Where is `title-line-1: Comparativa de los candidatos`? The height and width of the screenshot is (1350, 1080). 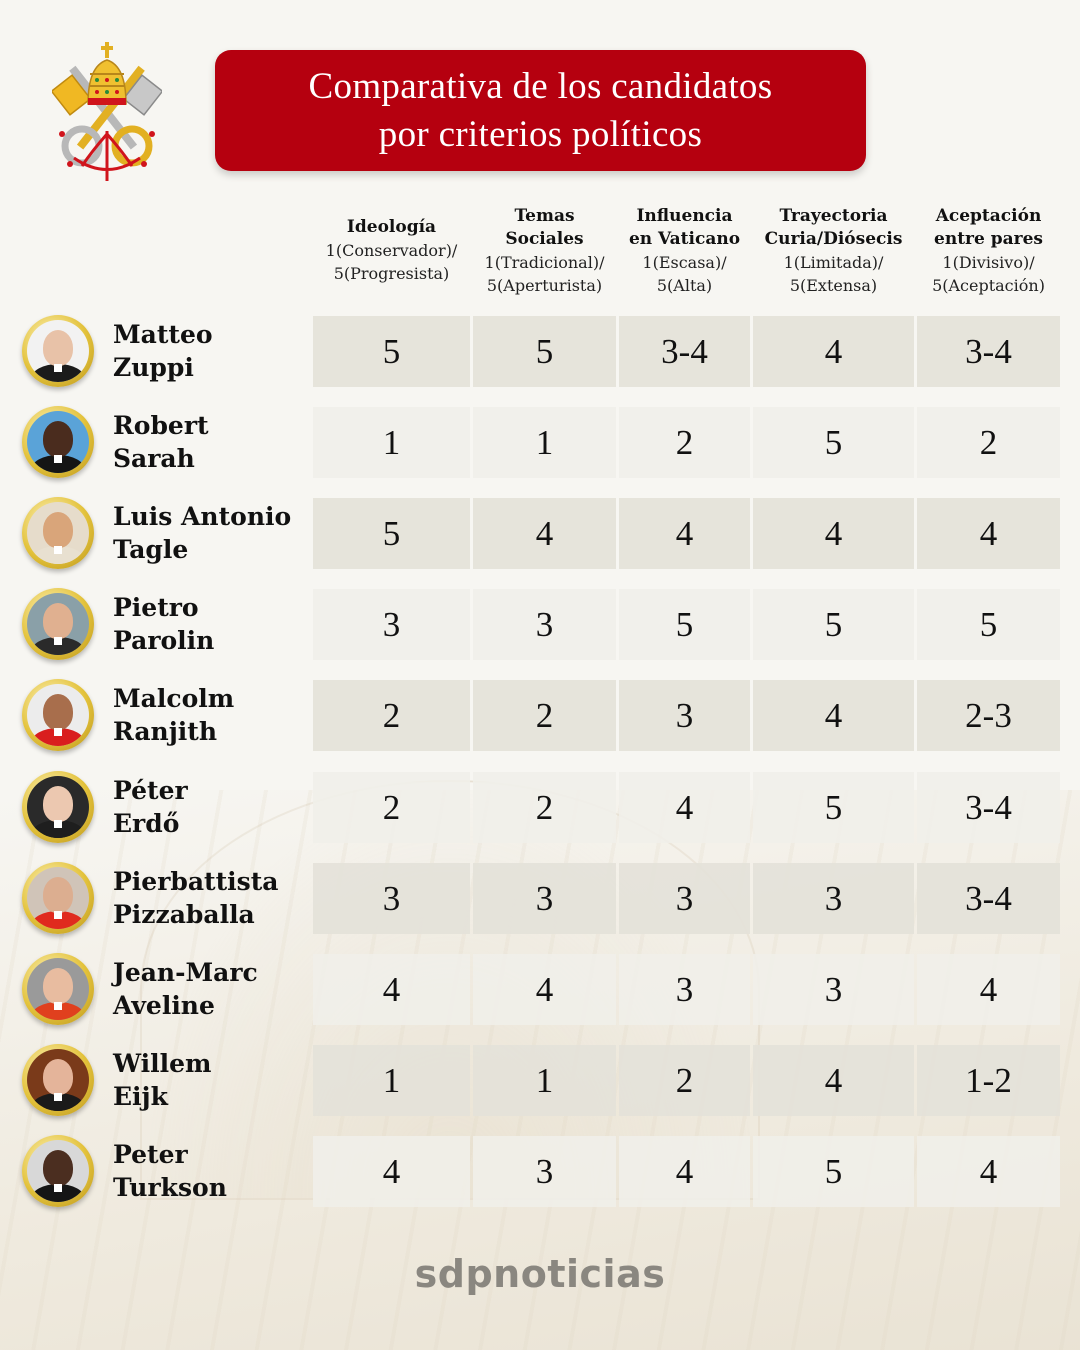
title-line-1: Comparativa de los candidatos is located at coordinates (540, 86).